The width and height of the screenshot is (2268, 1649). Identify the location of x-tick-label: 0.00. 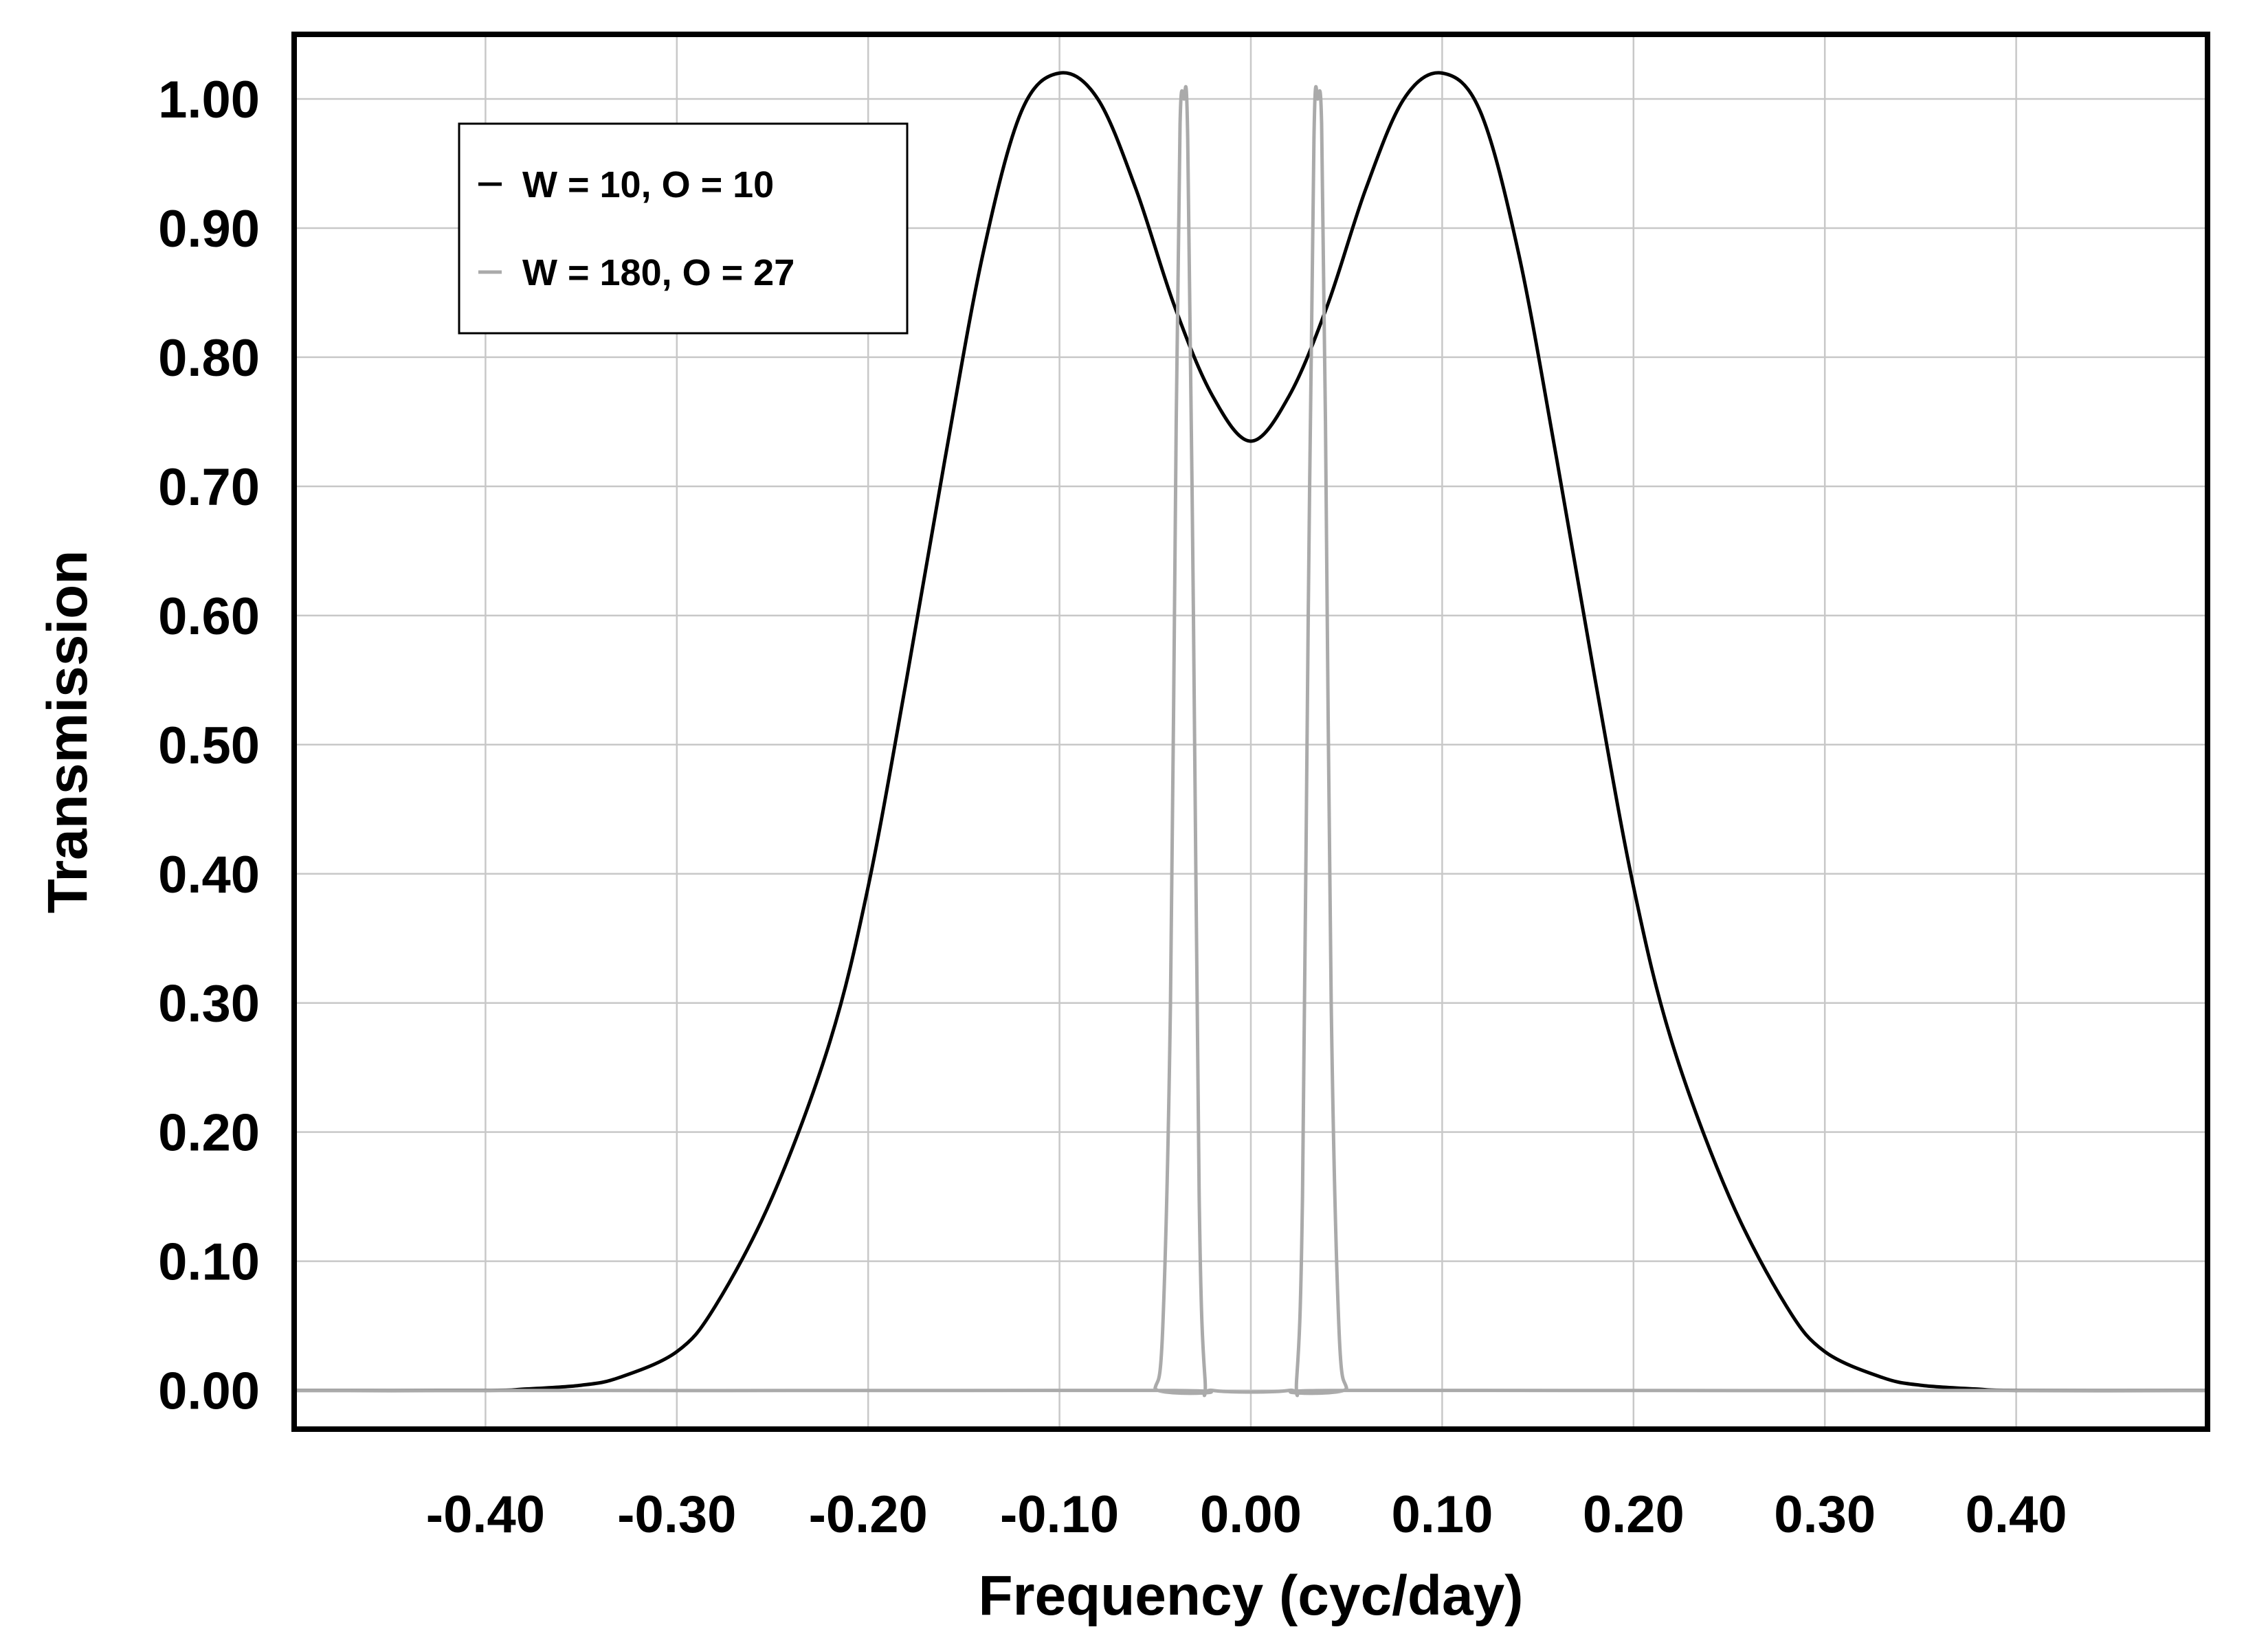
(1251, 1514).